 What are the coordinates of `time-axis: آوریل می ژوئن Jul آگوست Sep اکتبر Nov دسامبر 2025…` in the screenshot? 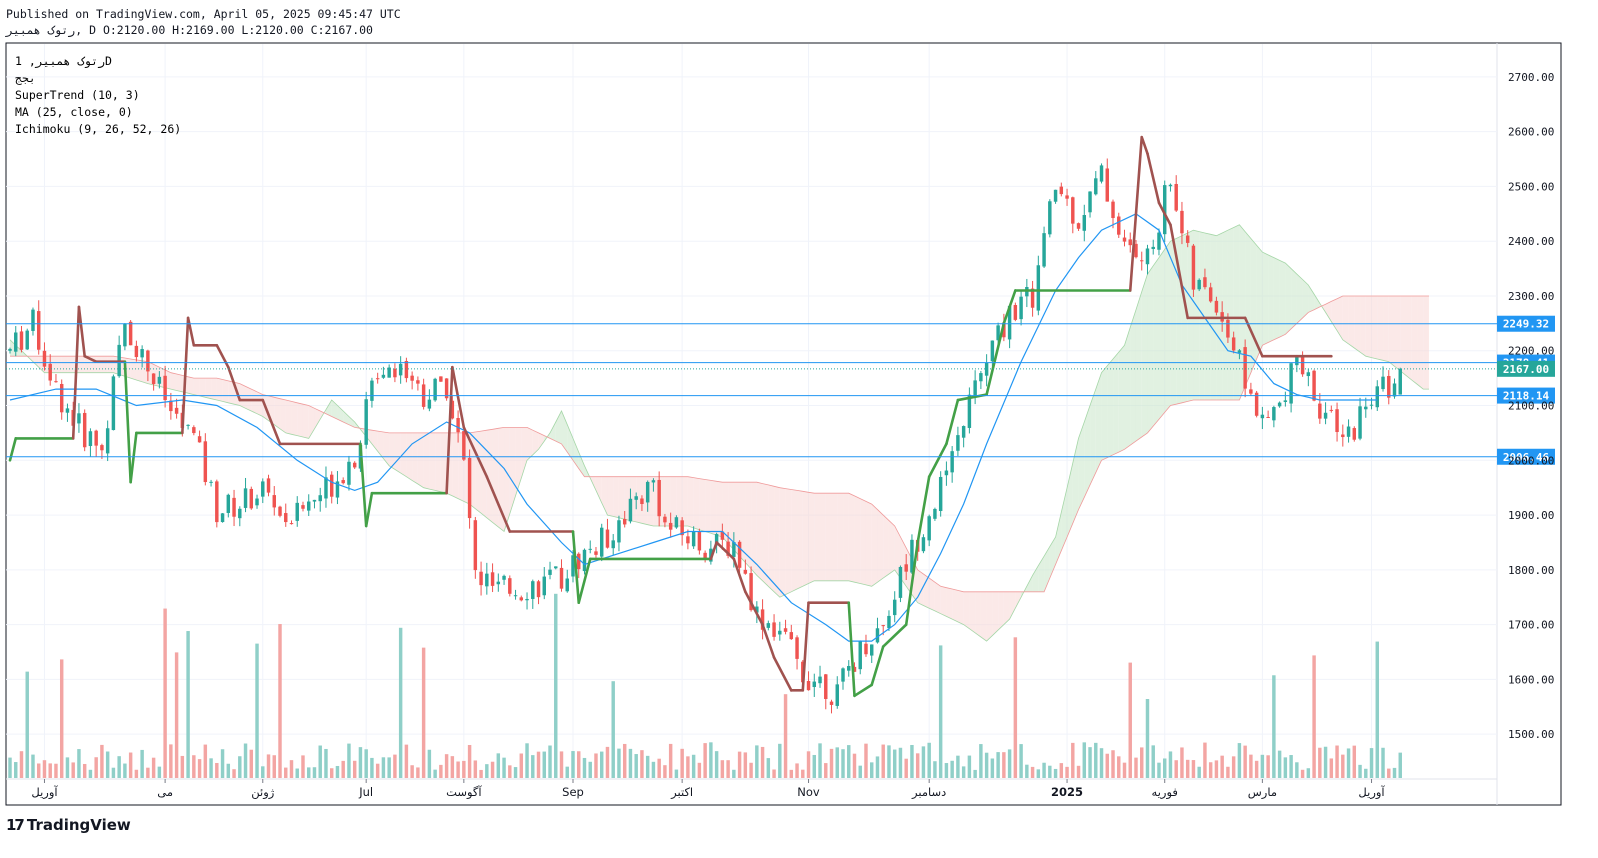 It's located at (708, 789).